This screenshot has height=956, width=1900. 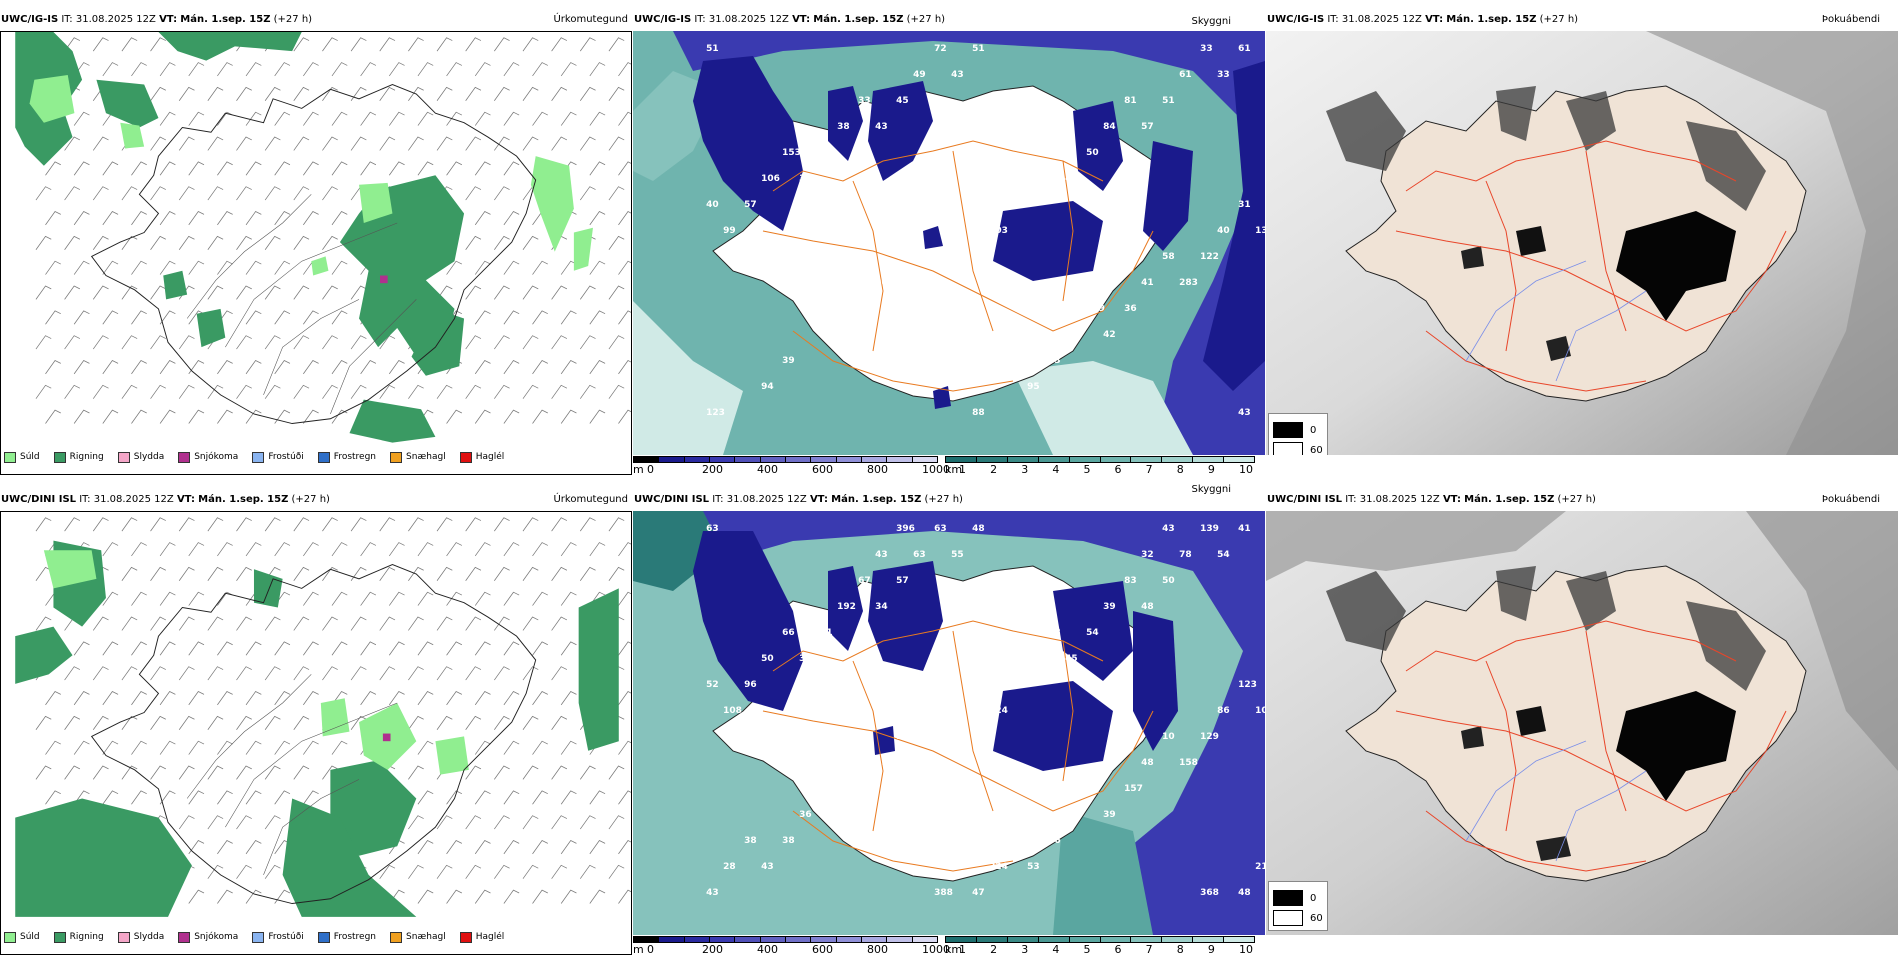 What do you see at coordinates (323, 237) in the screenshot?
I see `precip-map-svg` at bounding box center [323, 237].